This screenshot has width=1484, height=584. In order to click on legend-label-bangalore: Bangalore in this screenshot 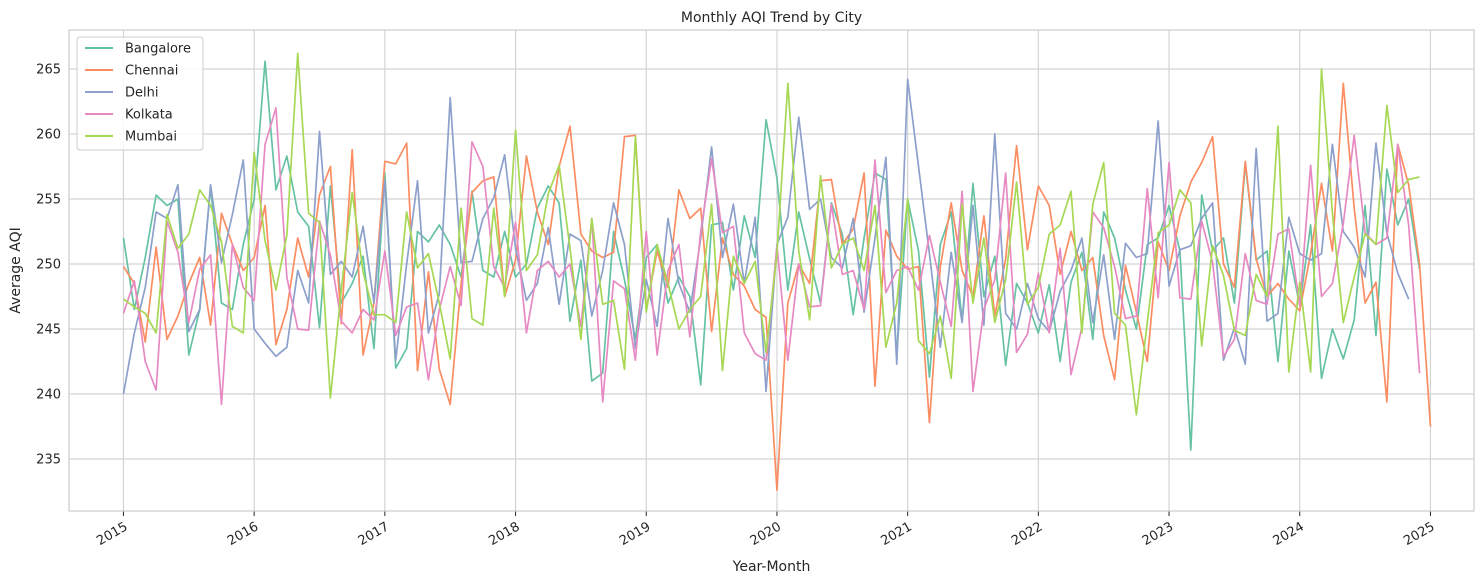, I will do `click(158, 49)`.